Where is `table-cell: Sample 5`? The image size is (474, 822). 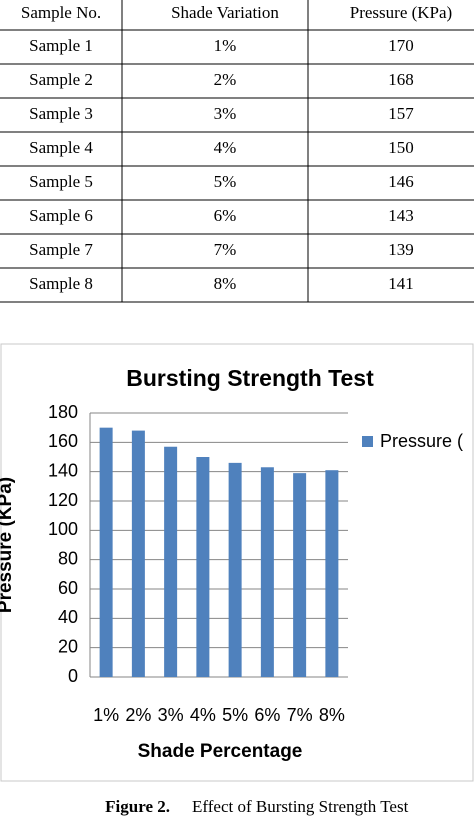 table-cell: Sample 5 is located at coordinates (61, 181).